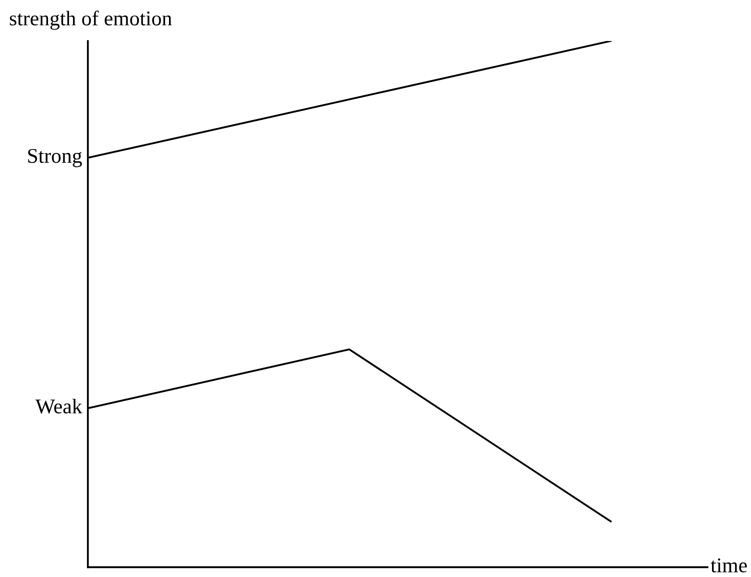  I want to click on text: Weak, so click(58, 406).